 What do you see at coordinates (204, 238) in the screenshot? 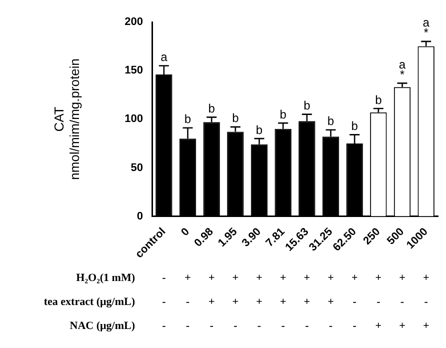
I see `x-tick-label: 0.98` at bounding box center [204, 238].